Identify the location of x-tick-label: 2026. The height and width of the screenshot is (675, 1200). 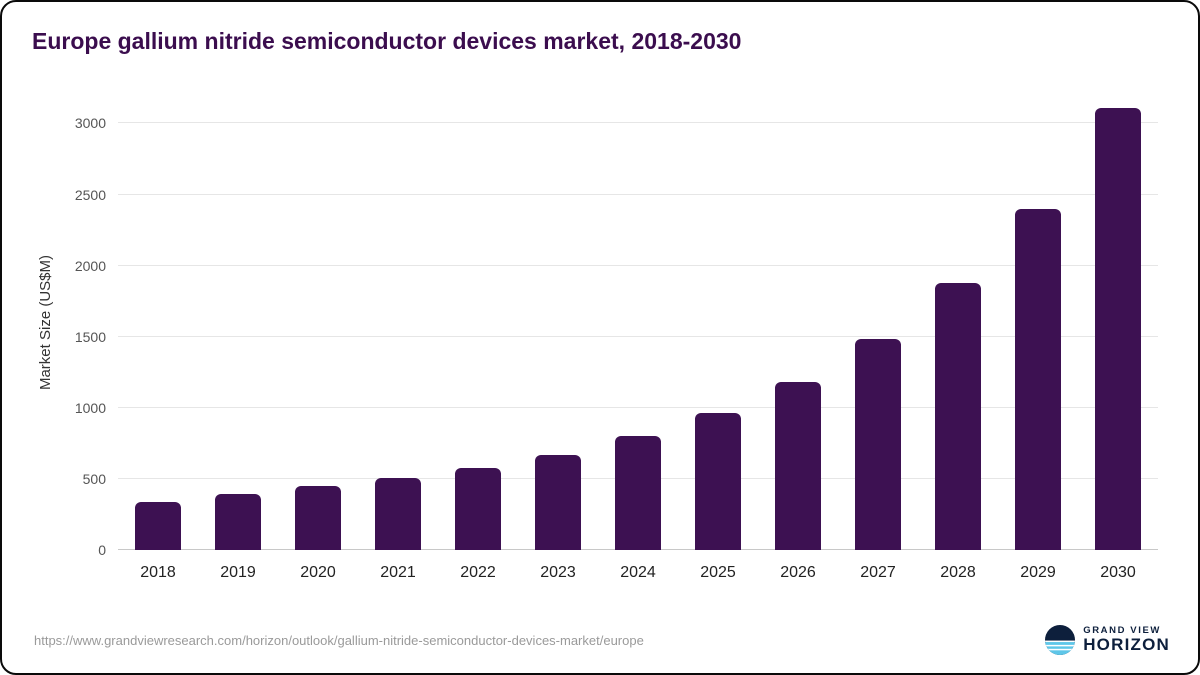
(798, 572).